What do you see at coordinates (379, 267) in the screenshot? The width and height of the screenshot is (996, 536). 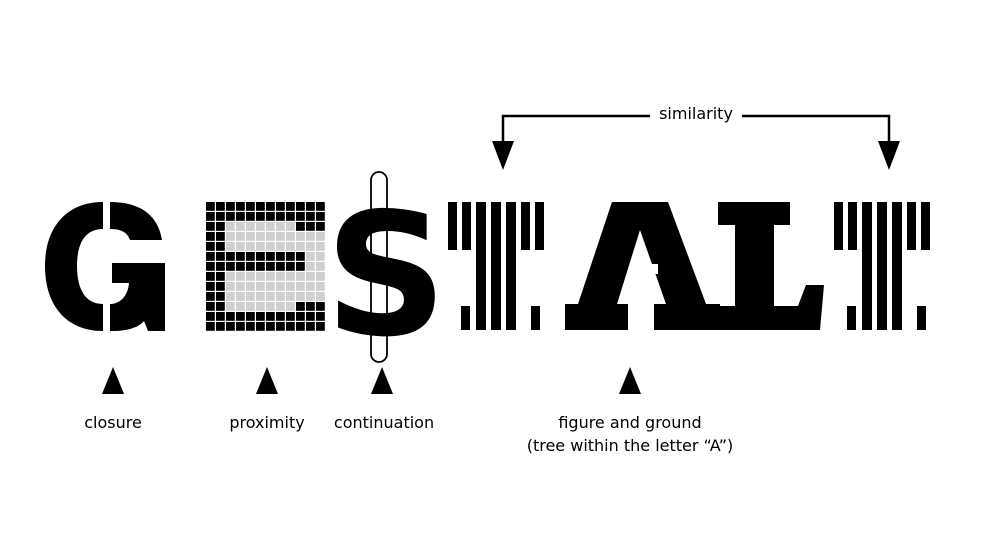 I see `continuation-capsule` at bounding box center [379, 267].